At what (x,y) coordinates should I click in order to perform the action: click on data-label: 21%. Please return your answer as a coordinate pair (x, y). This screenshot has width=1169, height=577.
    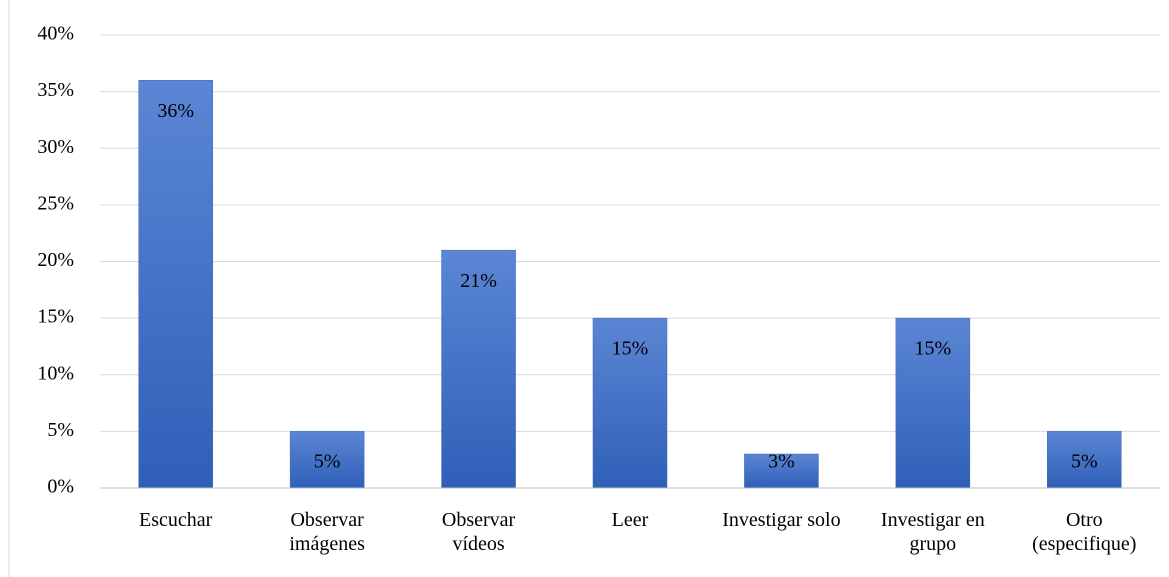
    Looking at the image, I should click on (478, 281).